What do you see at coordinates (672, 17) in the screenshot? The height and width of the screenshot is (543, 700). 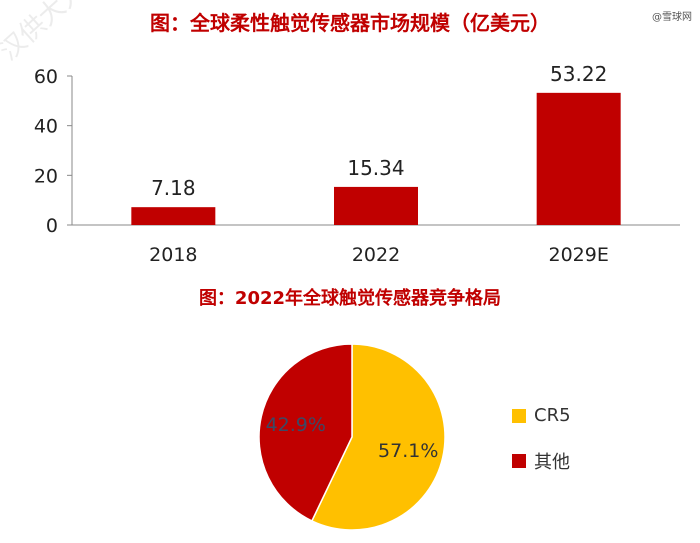 I see `site-watermark: @雪球网` at bounding box center [672, 17].